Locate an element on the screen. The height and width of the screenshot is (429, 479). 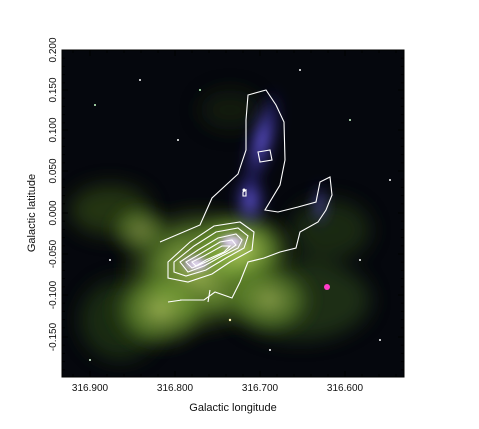
y-axis-title: Galactic latitude is located at coordinates (32, 213).